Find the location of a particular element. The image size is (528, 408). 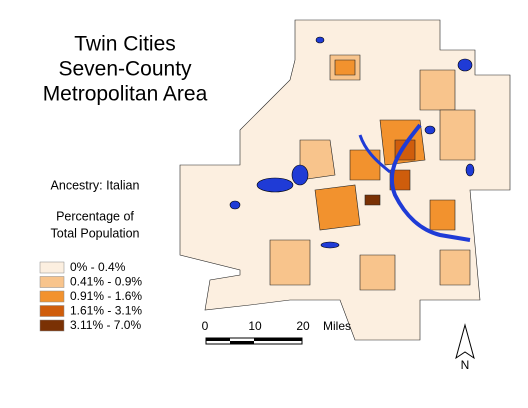

subtitle: Ancestry: Italian is located at coordinates (95, 185).